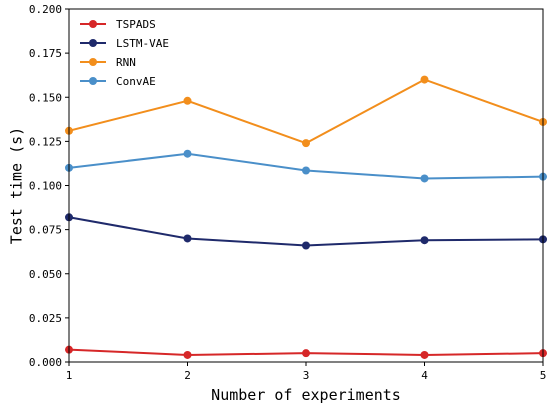  I want to click on series-tspads, so click(306, 352).